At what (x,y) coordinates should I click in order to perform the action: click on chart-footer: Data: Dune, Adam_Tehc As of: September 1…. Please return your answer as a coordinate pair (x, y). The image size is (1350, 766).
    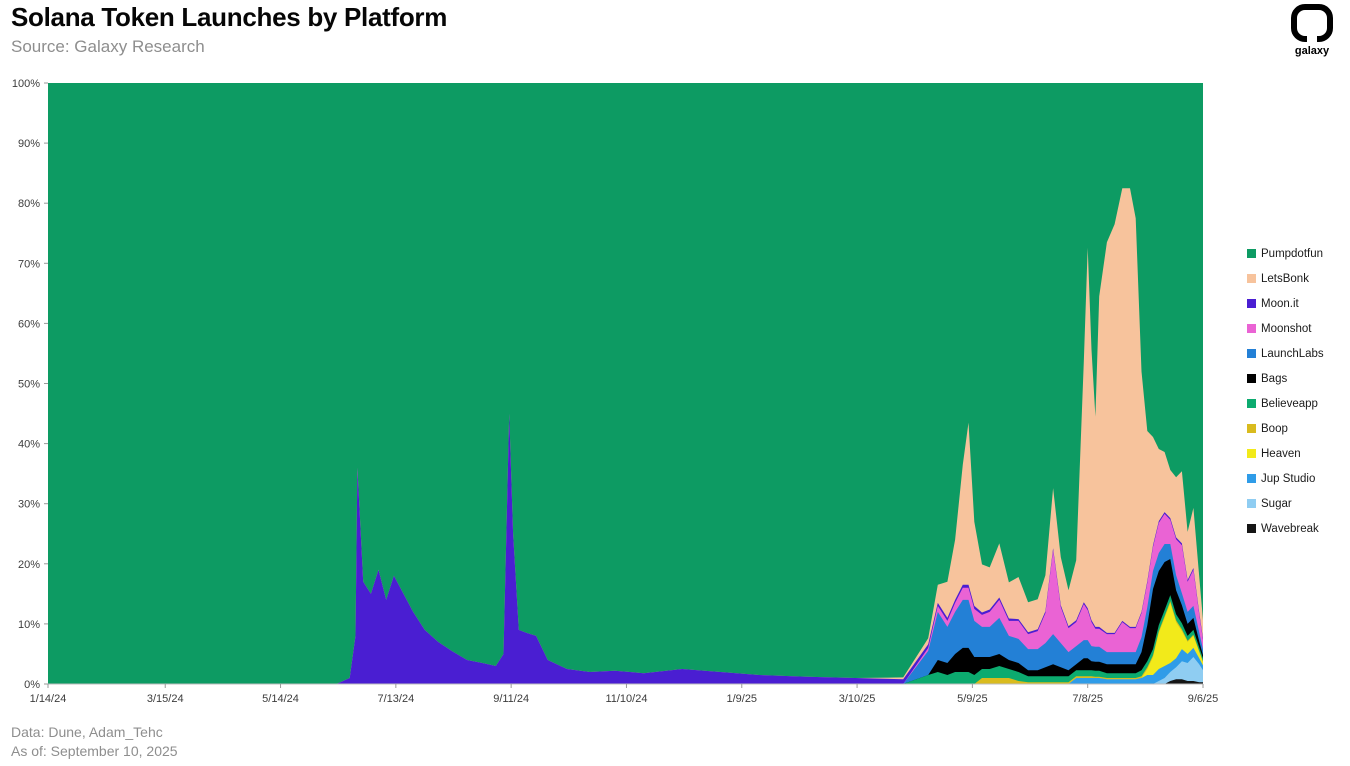
    Looking at the image, I should click on (94, 742).